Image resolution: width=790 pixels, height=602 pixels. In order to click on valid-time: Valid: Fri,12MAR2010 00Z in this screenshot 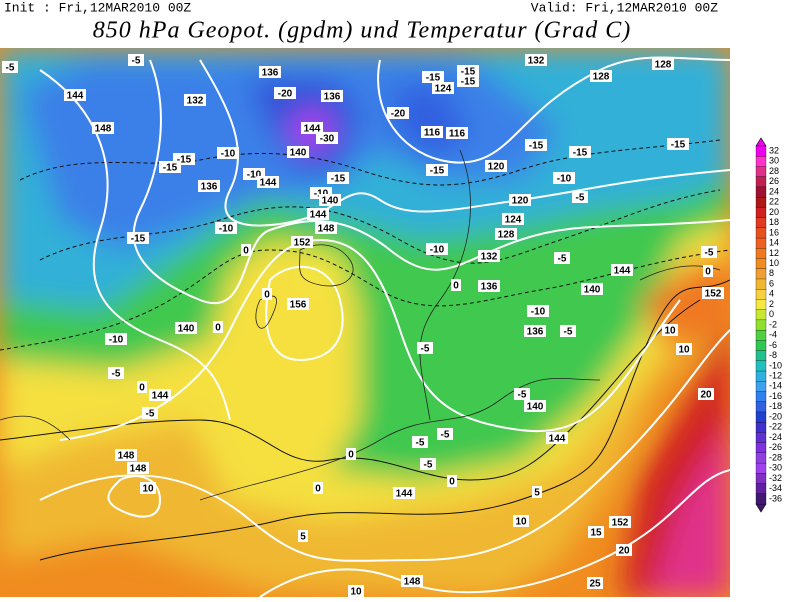, I will do `click(624, 7)`.